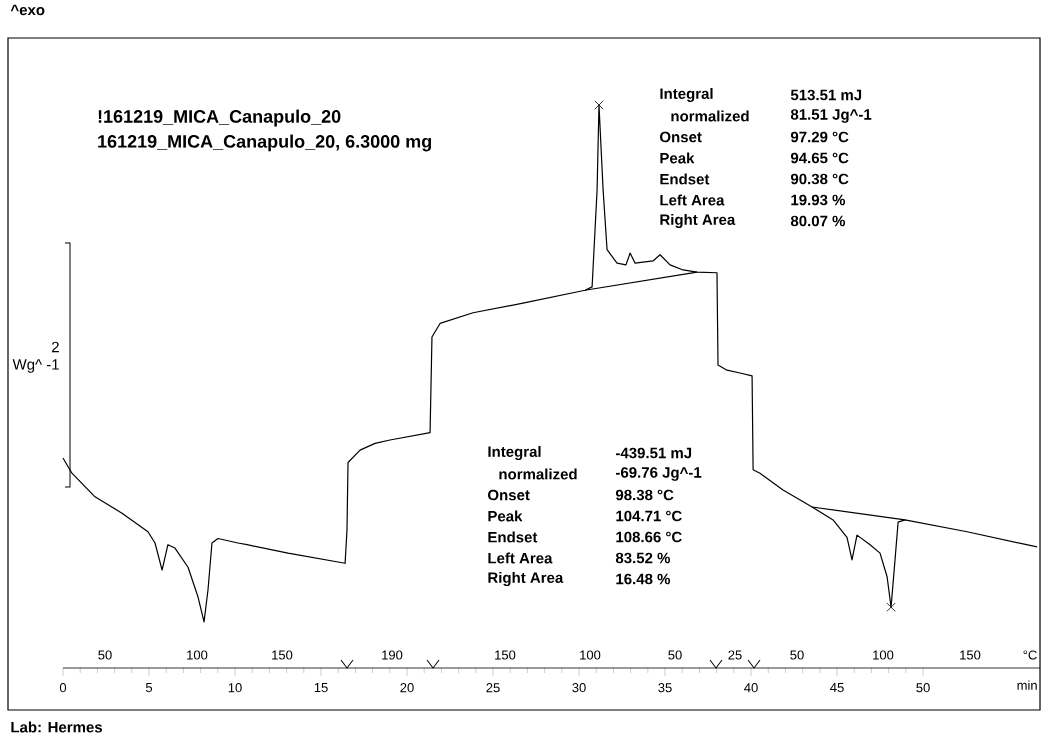 The height and width of the screenshot is (738, 1047). Describe the element at coordinates (818, 200) in the screenshot. I see `annotation: 19.93 %` at that location.